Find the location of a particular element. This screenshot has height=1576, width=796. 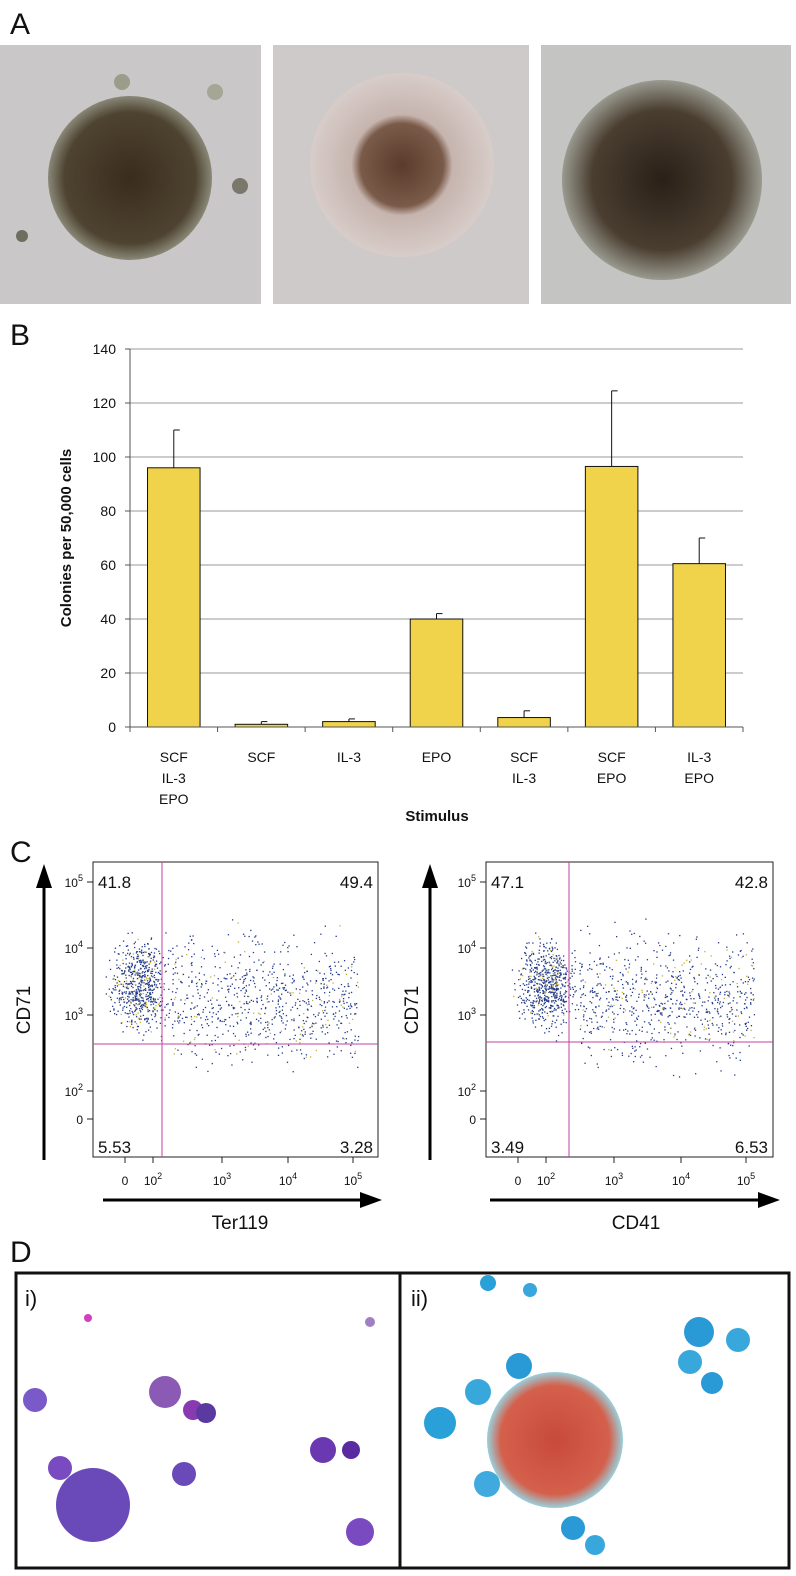

arrow-head is located at coordinates (769, 1200).